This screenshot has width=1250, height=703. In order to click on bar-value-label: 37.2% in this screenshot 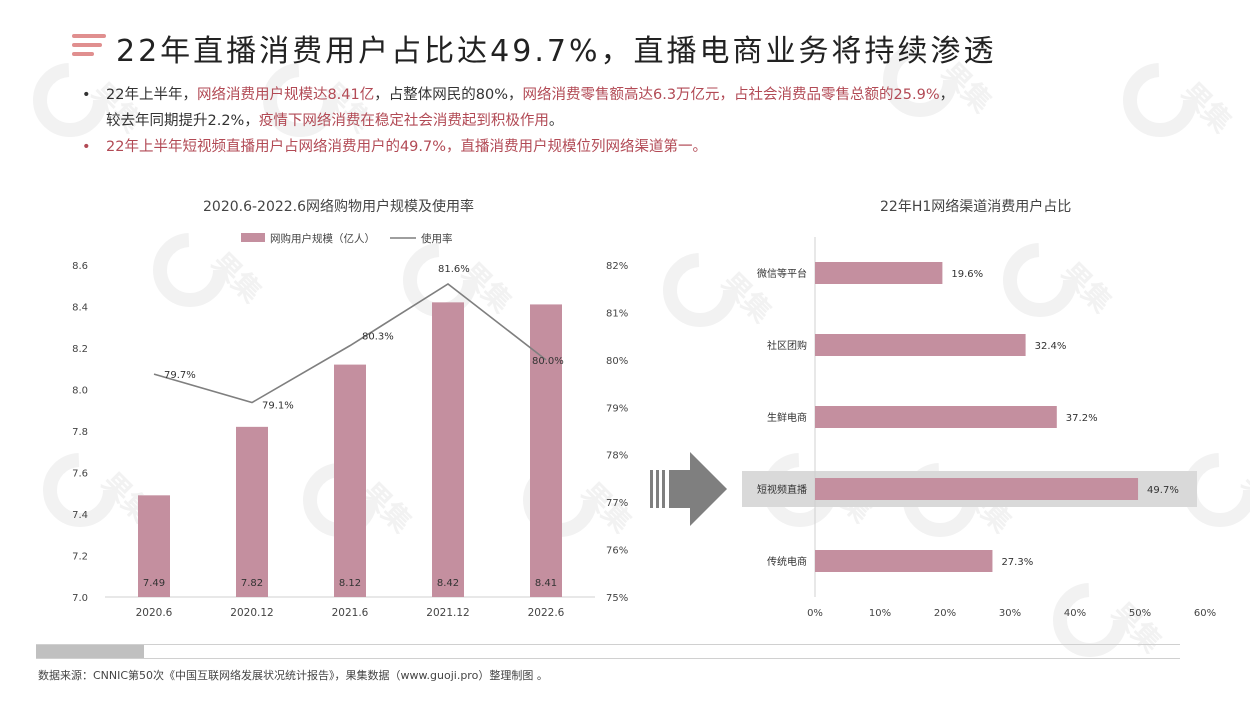, I will do `click(1082, 418)`.